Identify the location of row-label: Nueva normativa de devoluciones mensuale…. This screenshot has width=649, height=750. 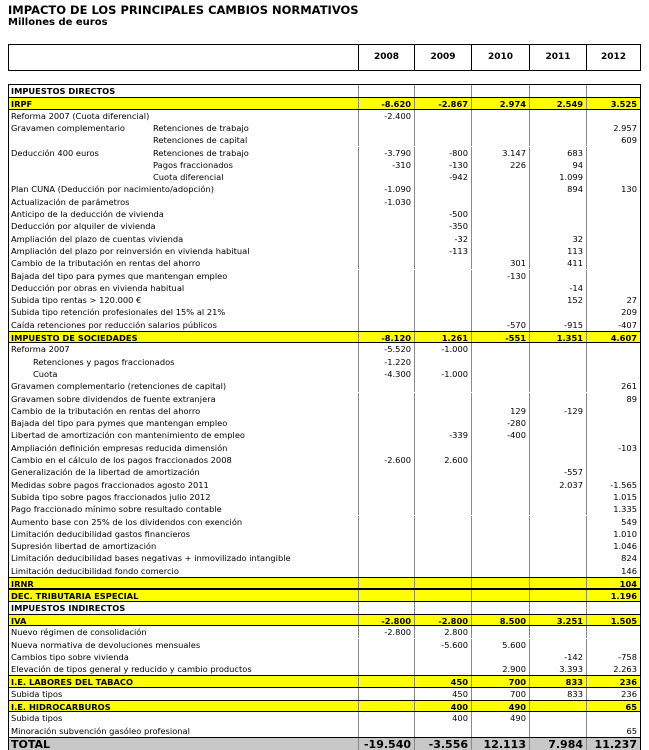
(106, 644).